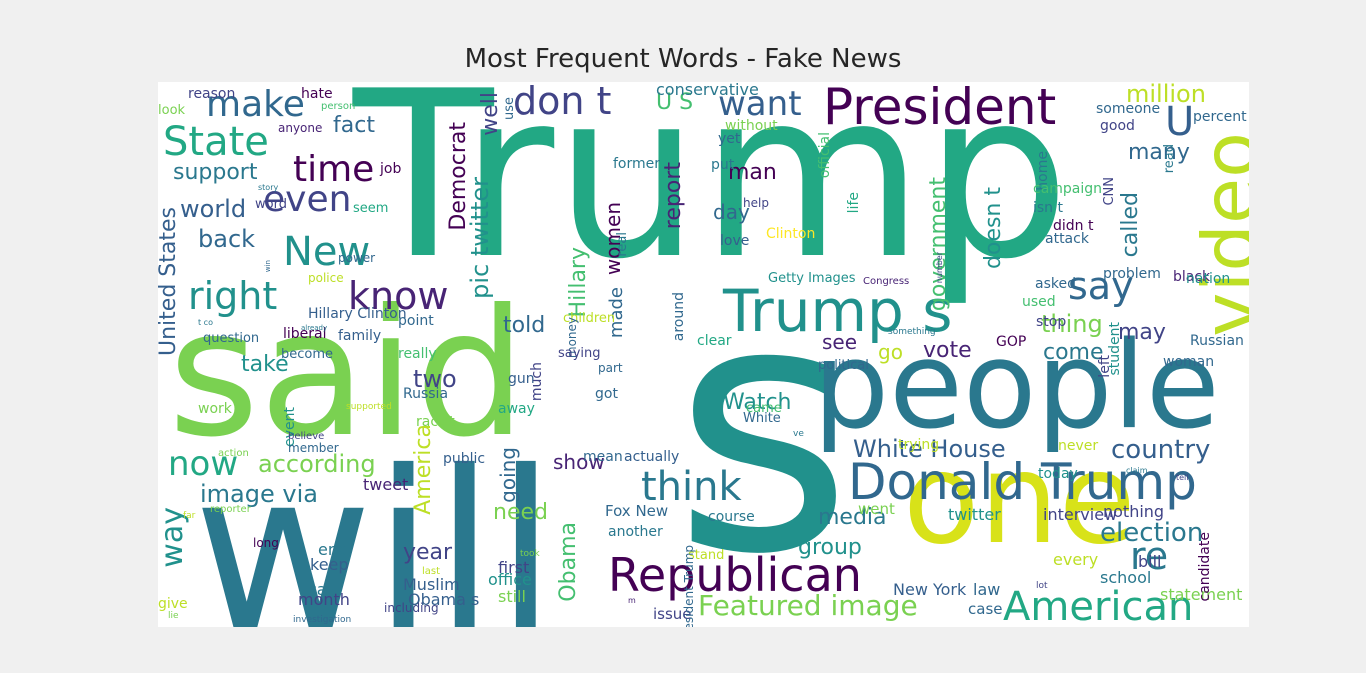  Describe the element at coordinates (1105, 366) in the screenshot. I see `cloud-word: left` at that location.